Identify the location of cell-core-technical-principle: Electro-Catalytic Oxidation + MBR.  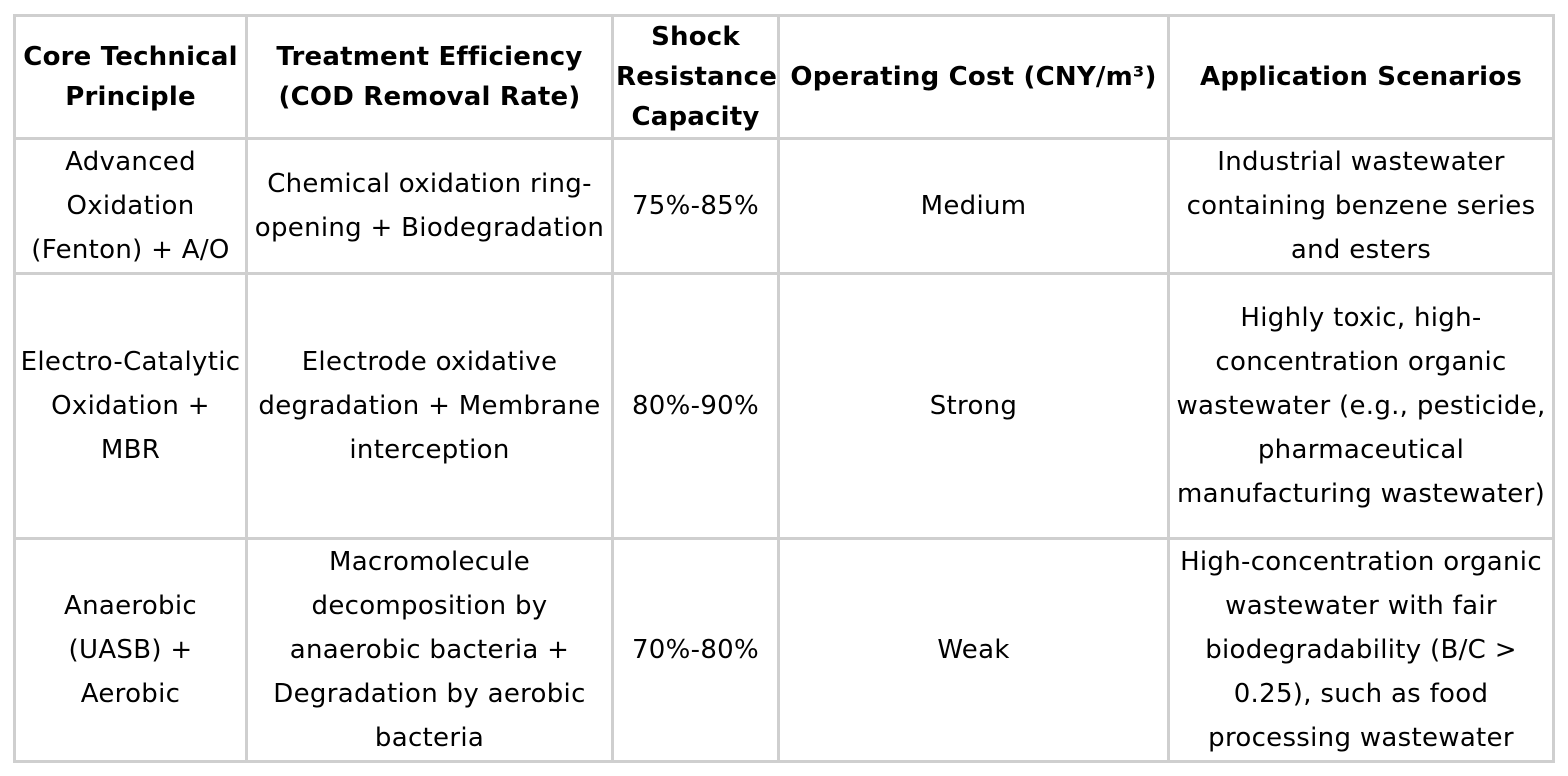
(130, 406).